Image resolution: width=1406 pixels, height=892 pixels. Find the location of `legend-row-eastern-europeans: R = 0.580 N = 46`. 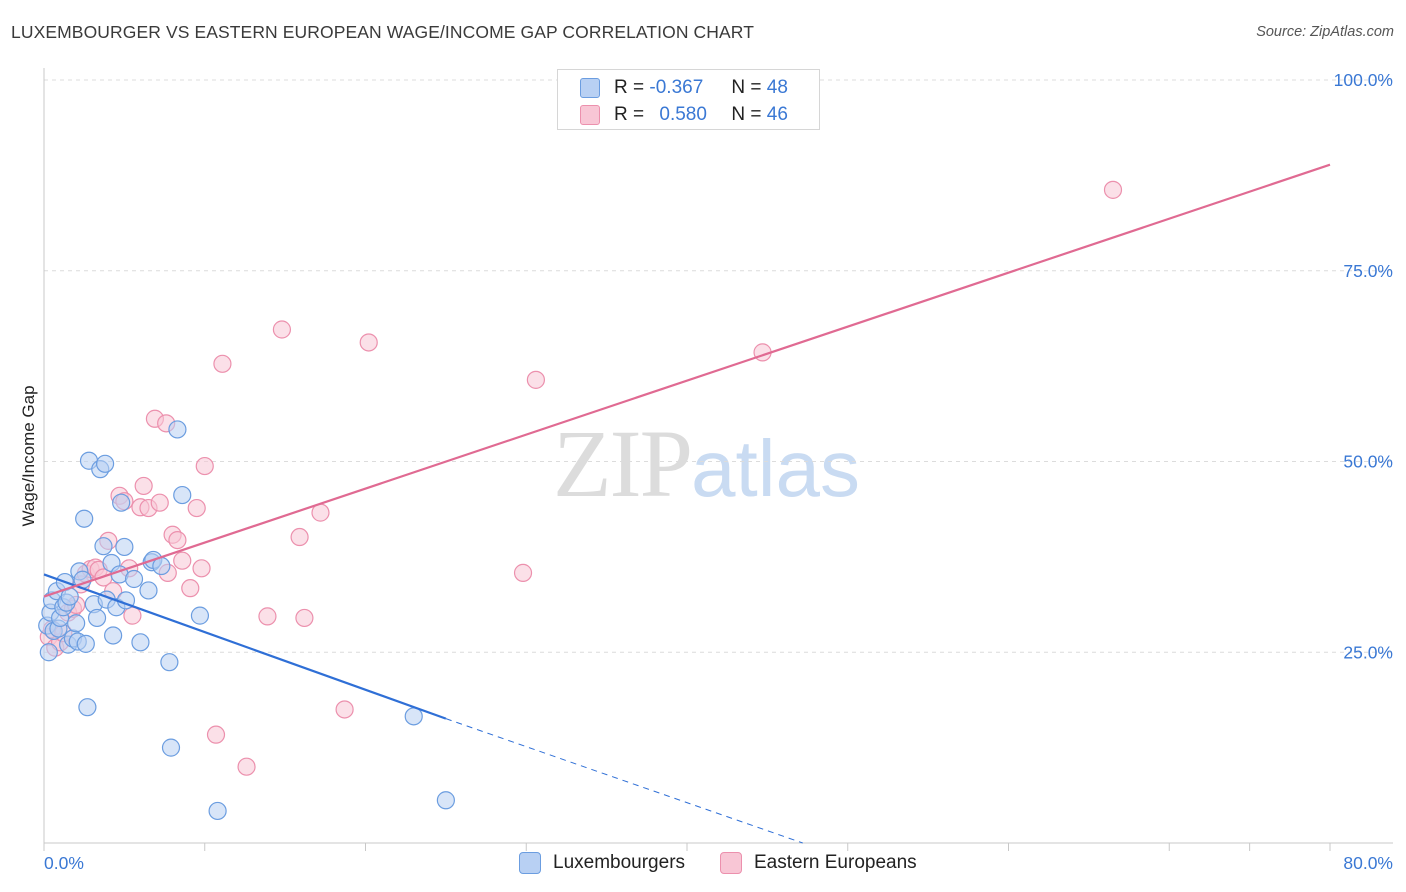

legend-row-eastern-europeans: R = 0.580 N = 46 is located at coordinates (684, 115).